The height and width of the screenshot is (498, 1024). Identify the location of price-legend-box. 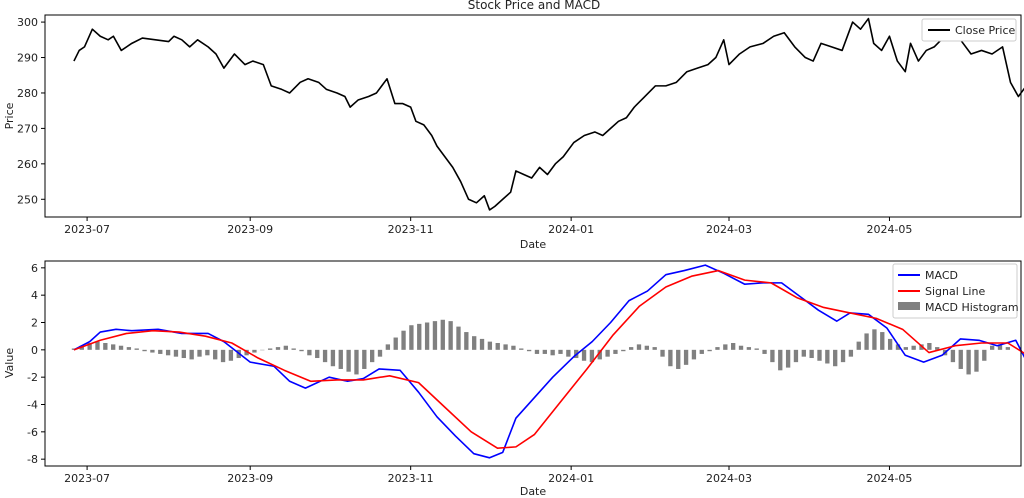
(969, 30).